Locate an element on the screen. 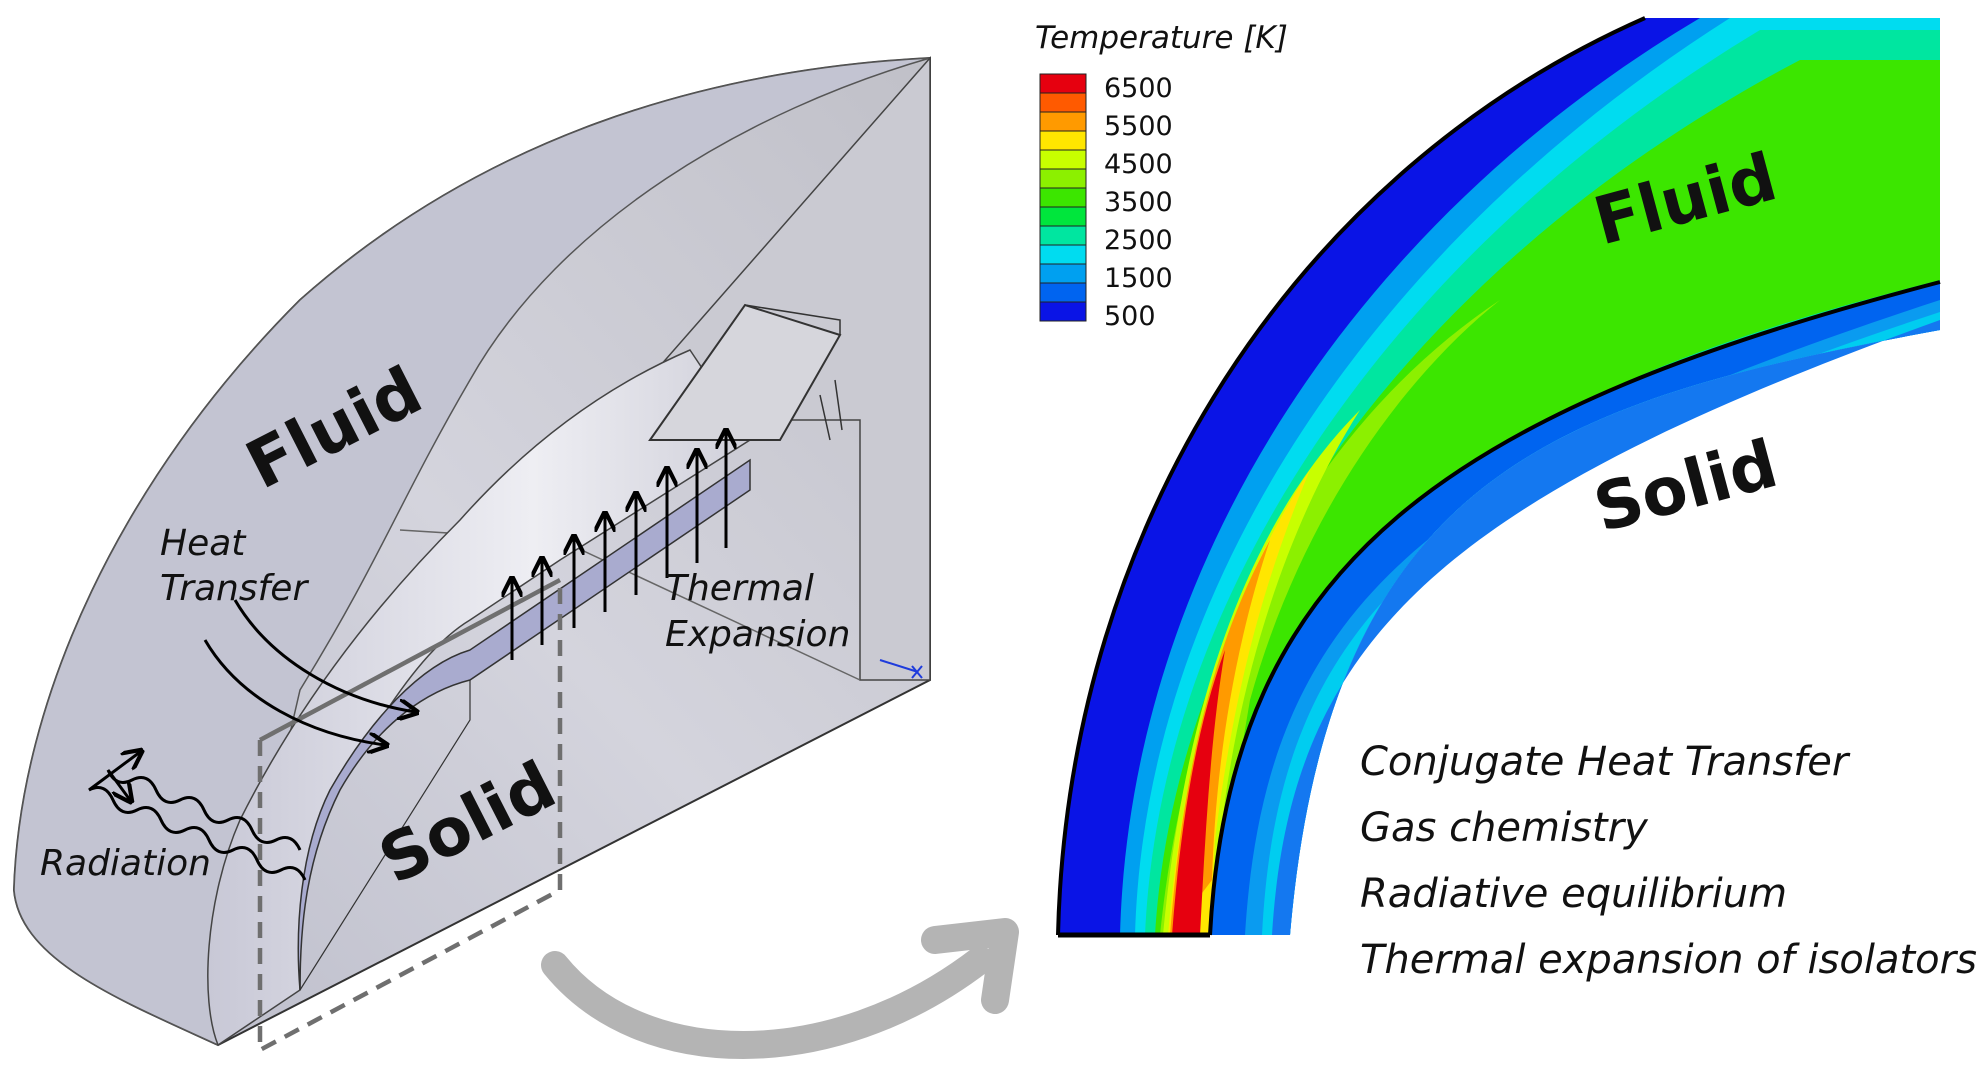  legend-tick-labels: 6500 5500 4500 3500 2500 1500 500 is located at coordinates (1138, 202).